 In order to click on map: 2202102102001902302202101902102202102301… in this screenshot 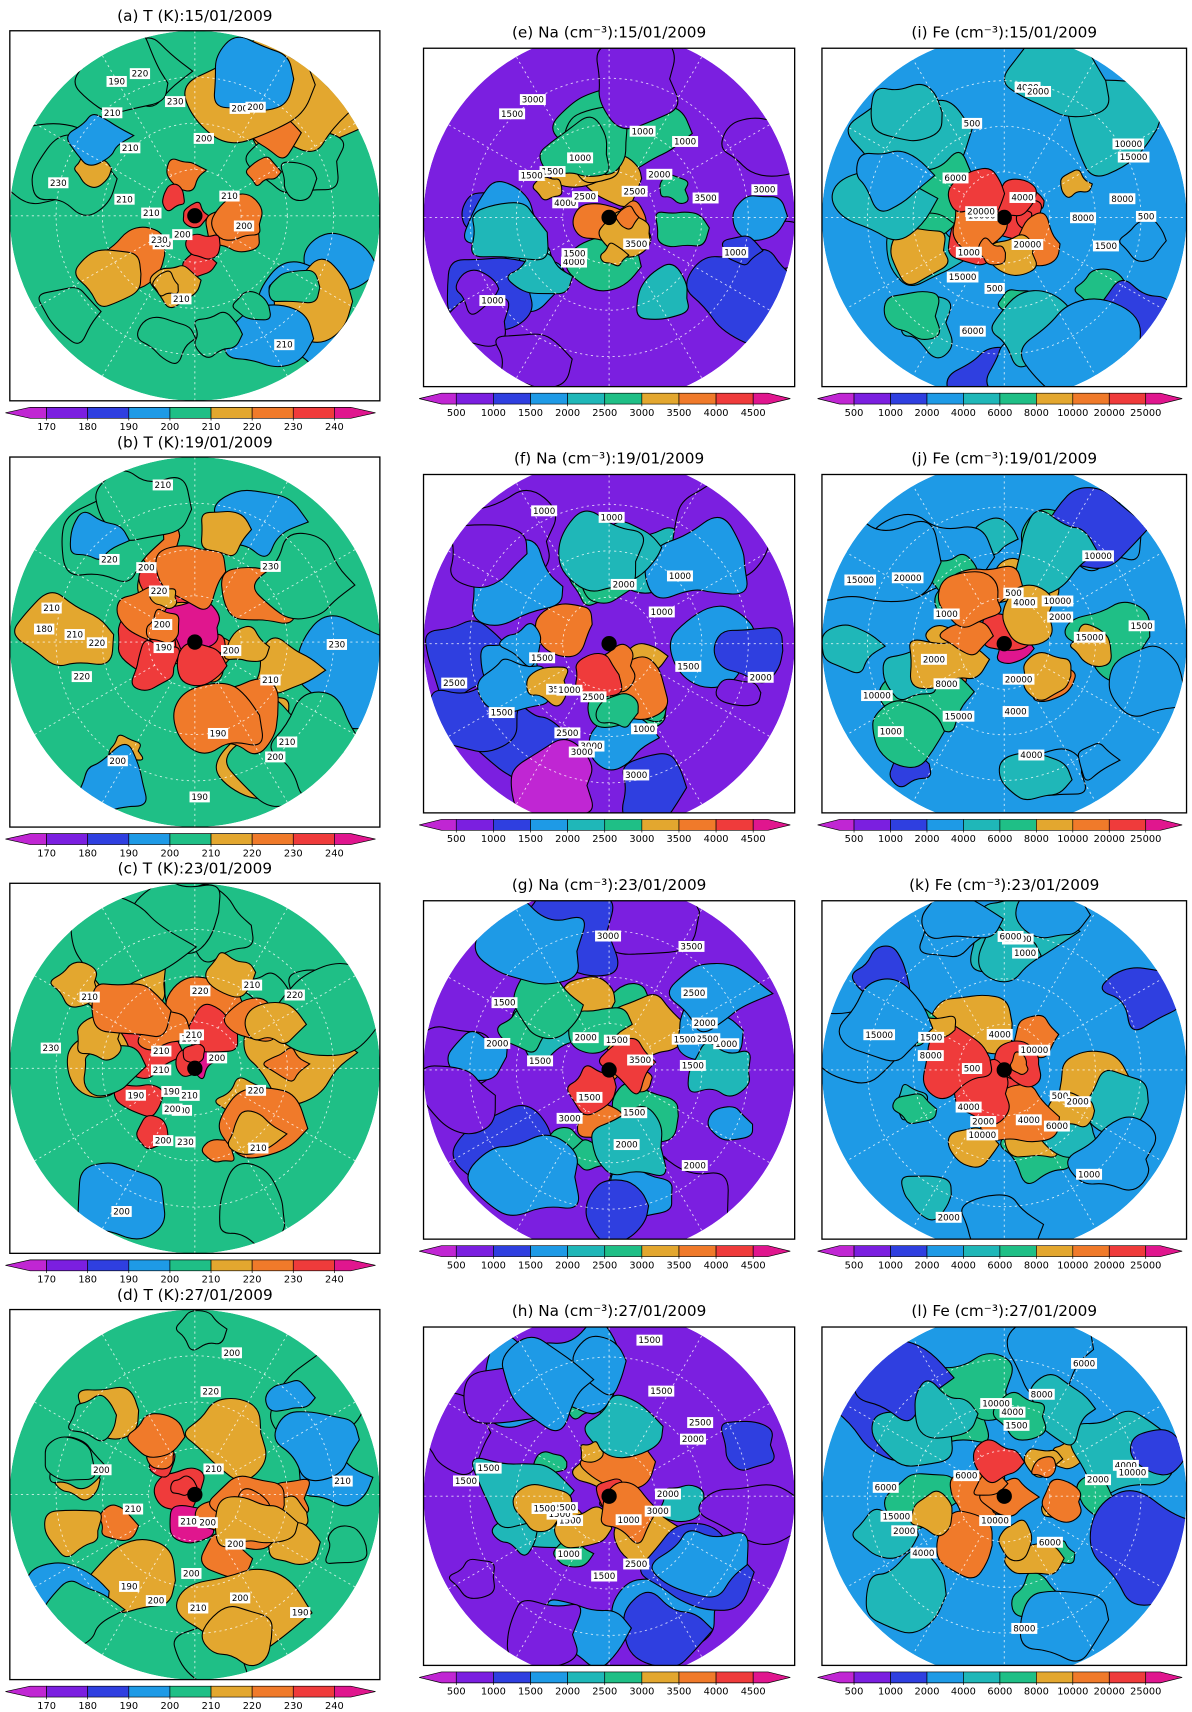, I will do `click(194, 1068)`.